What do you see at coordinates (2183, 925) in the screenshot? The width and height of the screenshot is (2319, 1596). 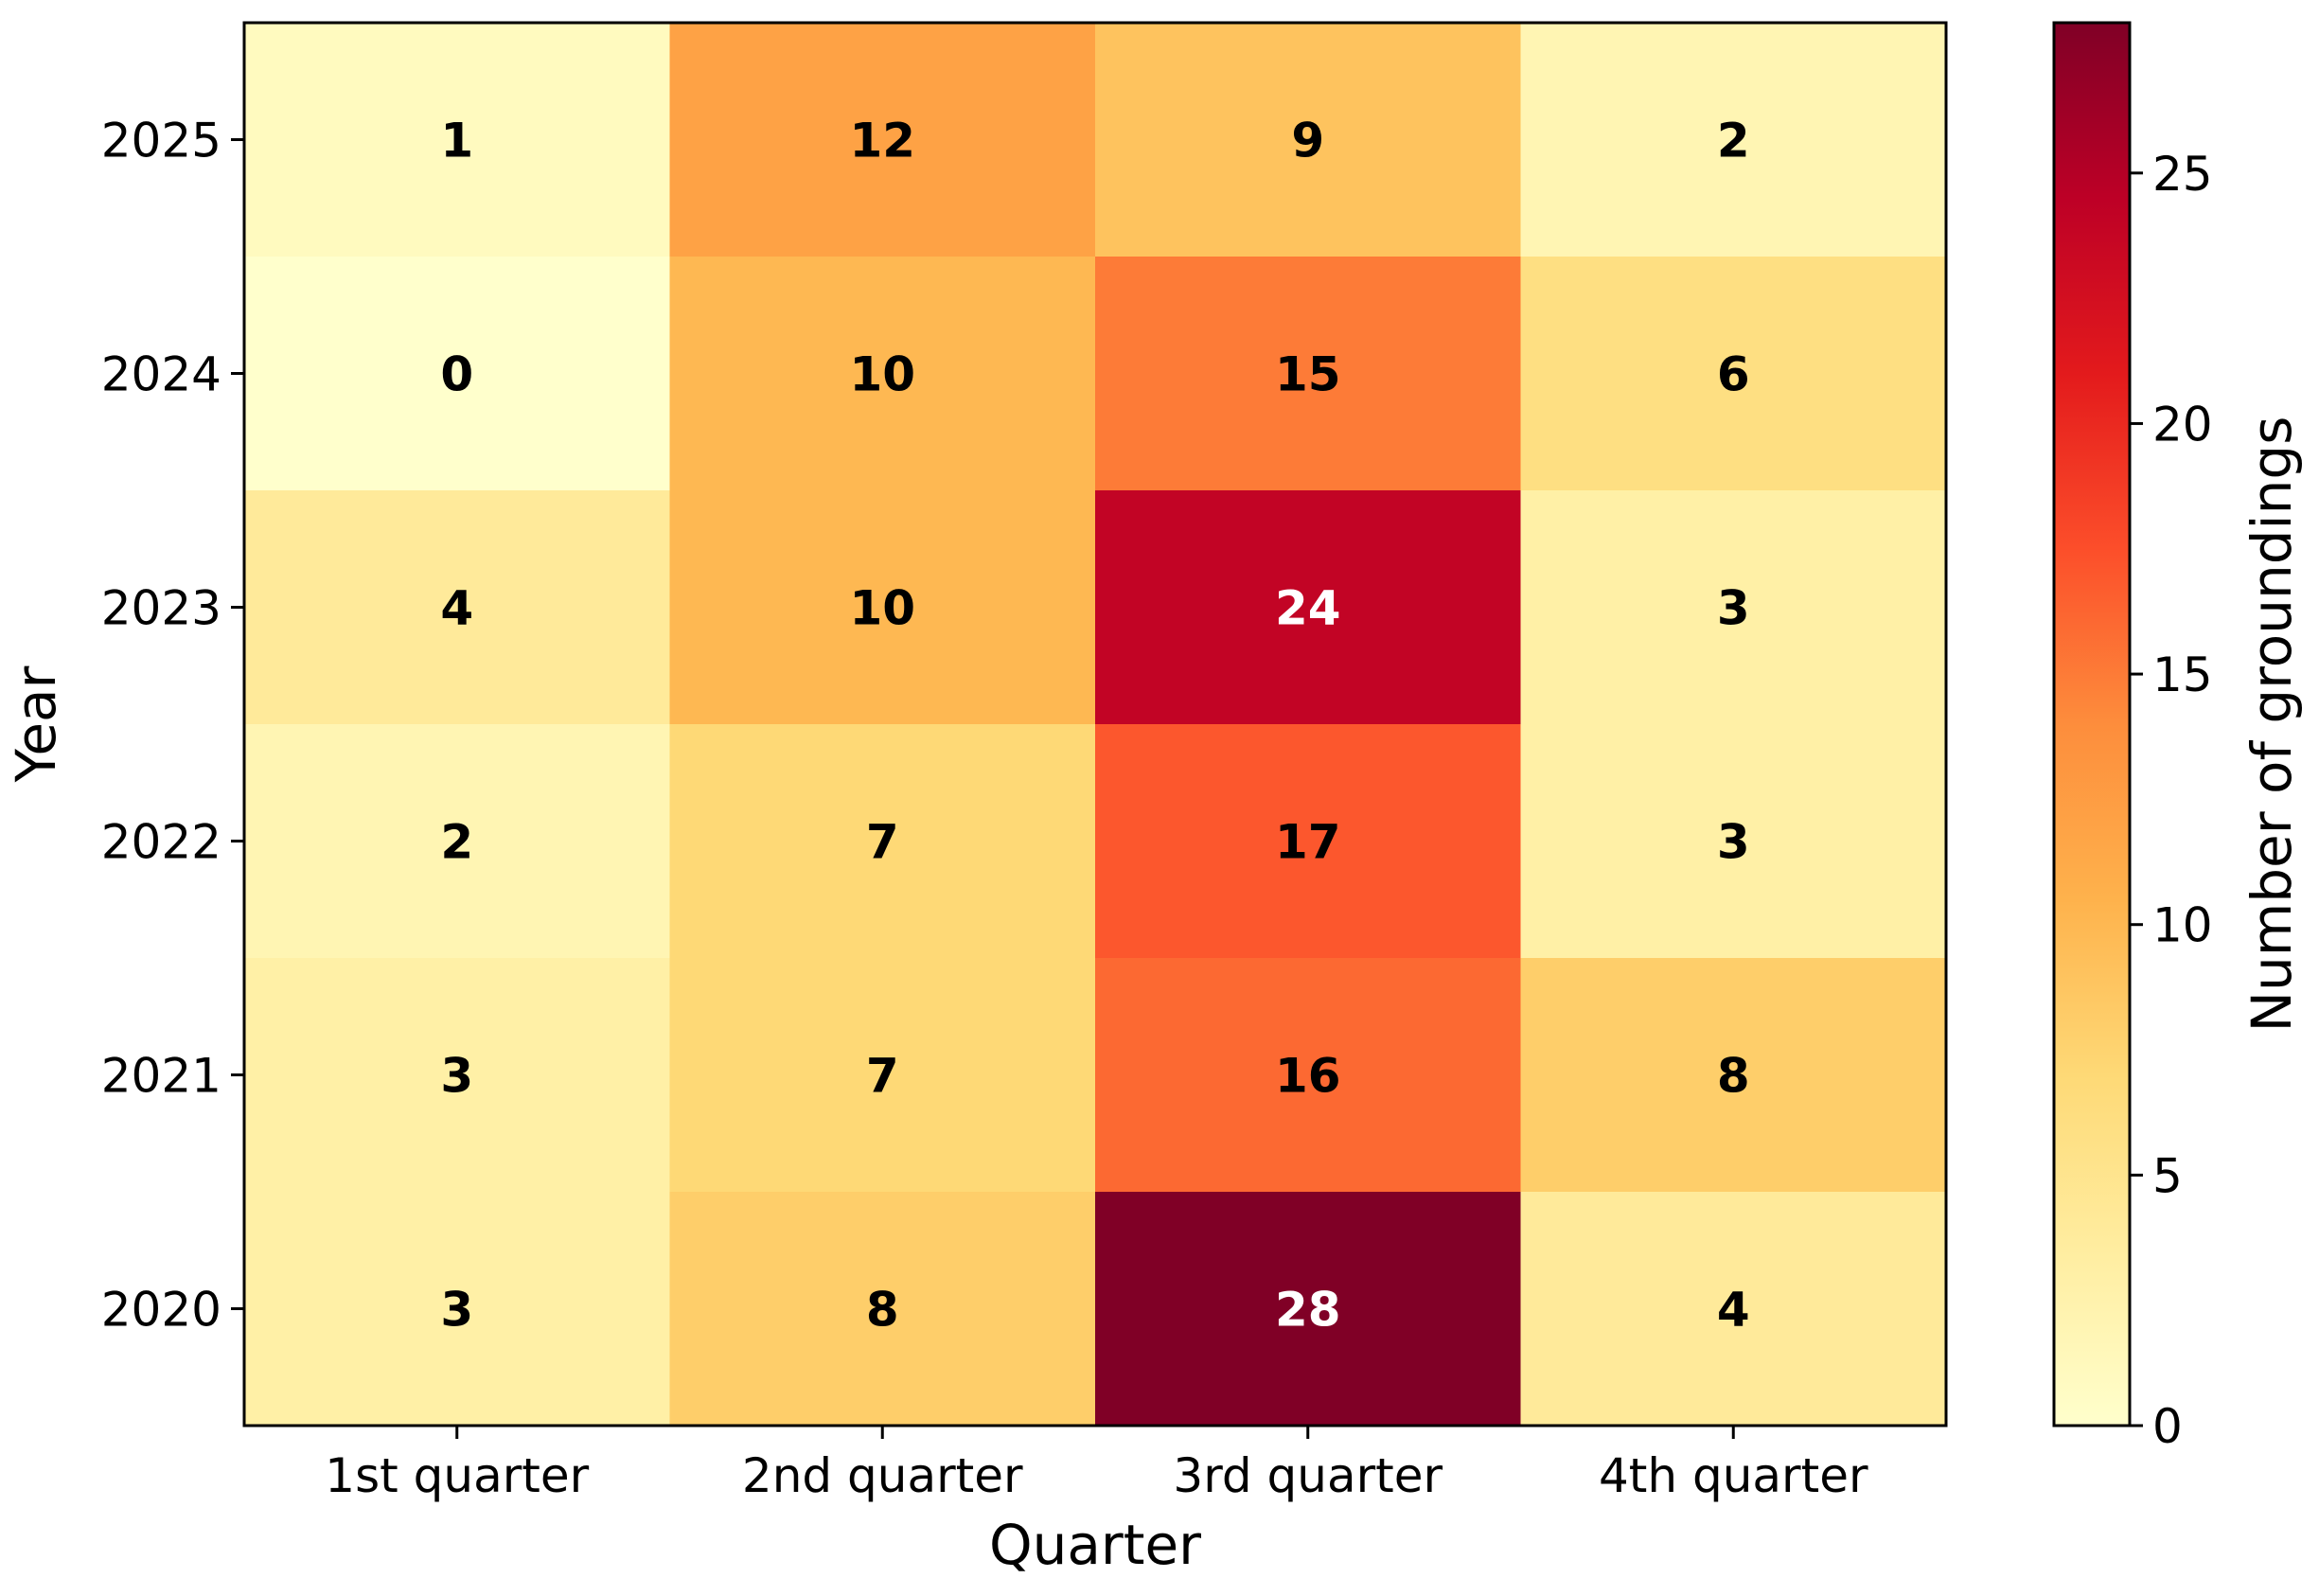 I see `colorbar-tick-label: 10` at bounding box center [2183, 925].